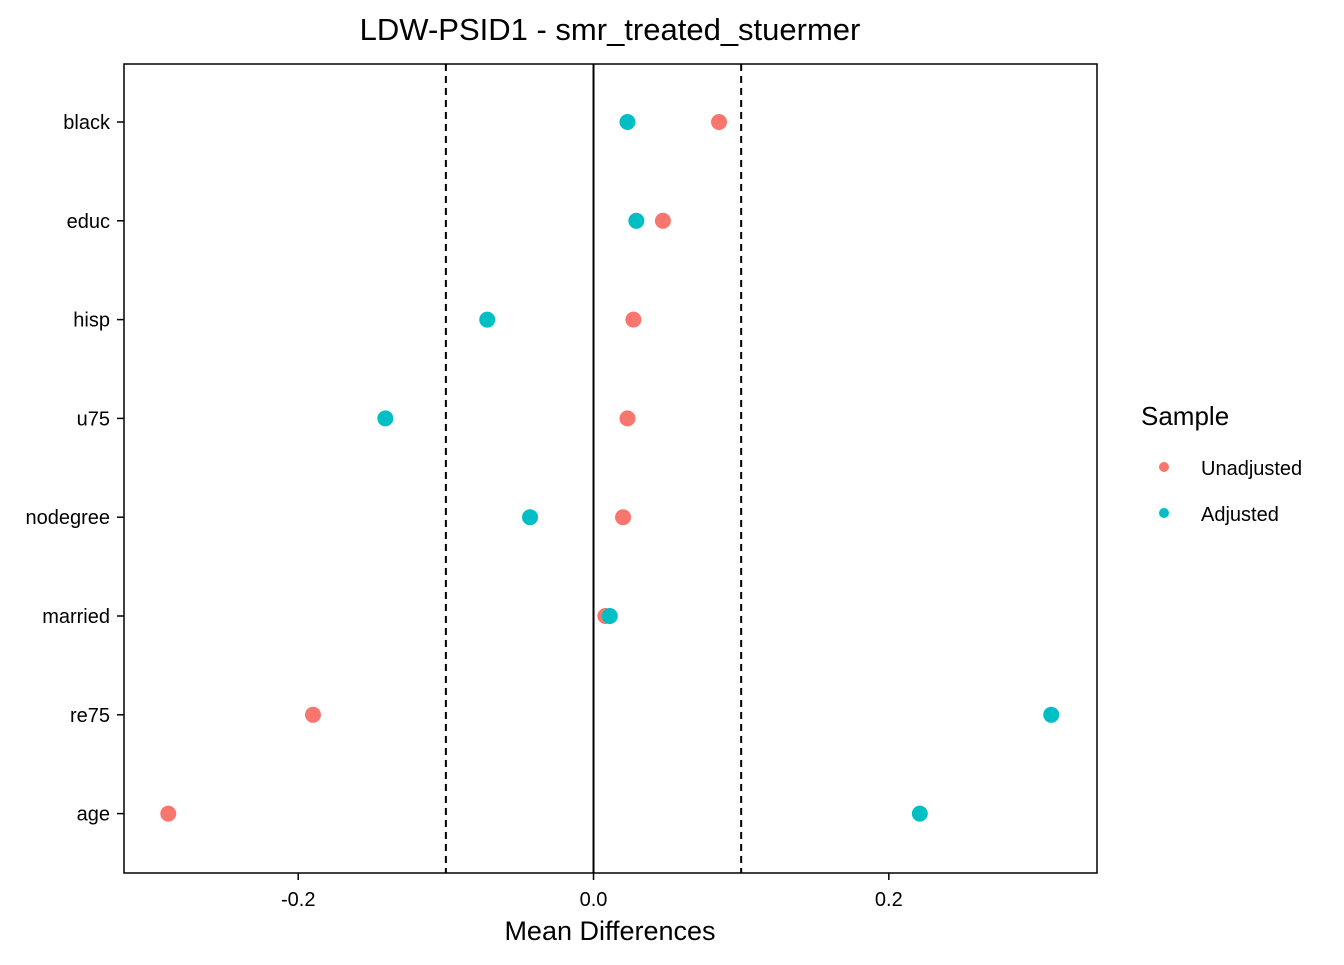 The height and width of the screenshot is (965, 1344). What do you see at coordinates (76, 617) in the screenshot?
I see `y-tick-label: married` at bounding box center [76, 617].